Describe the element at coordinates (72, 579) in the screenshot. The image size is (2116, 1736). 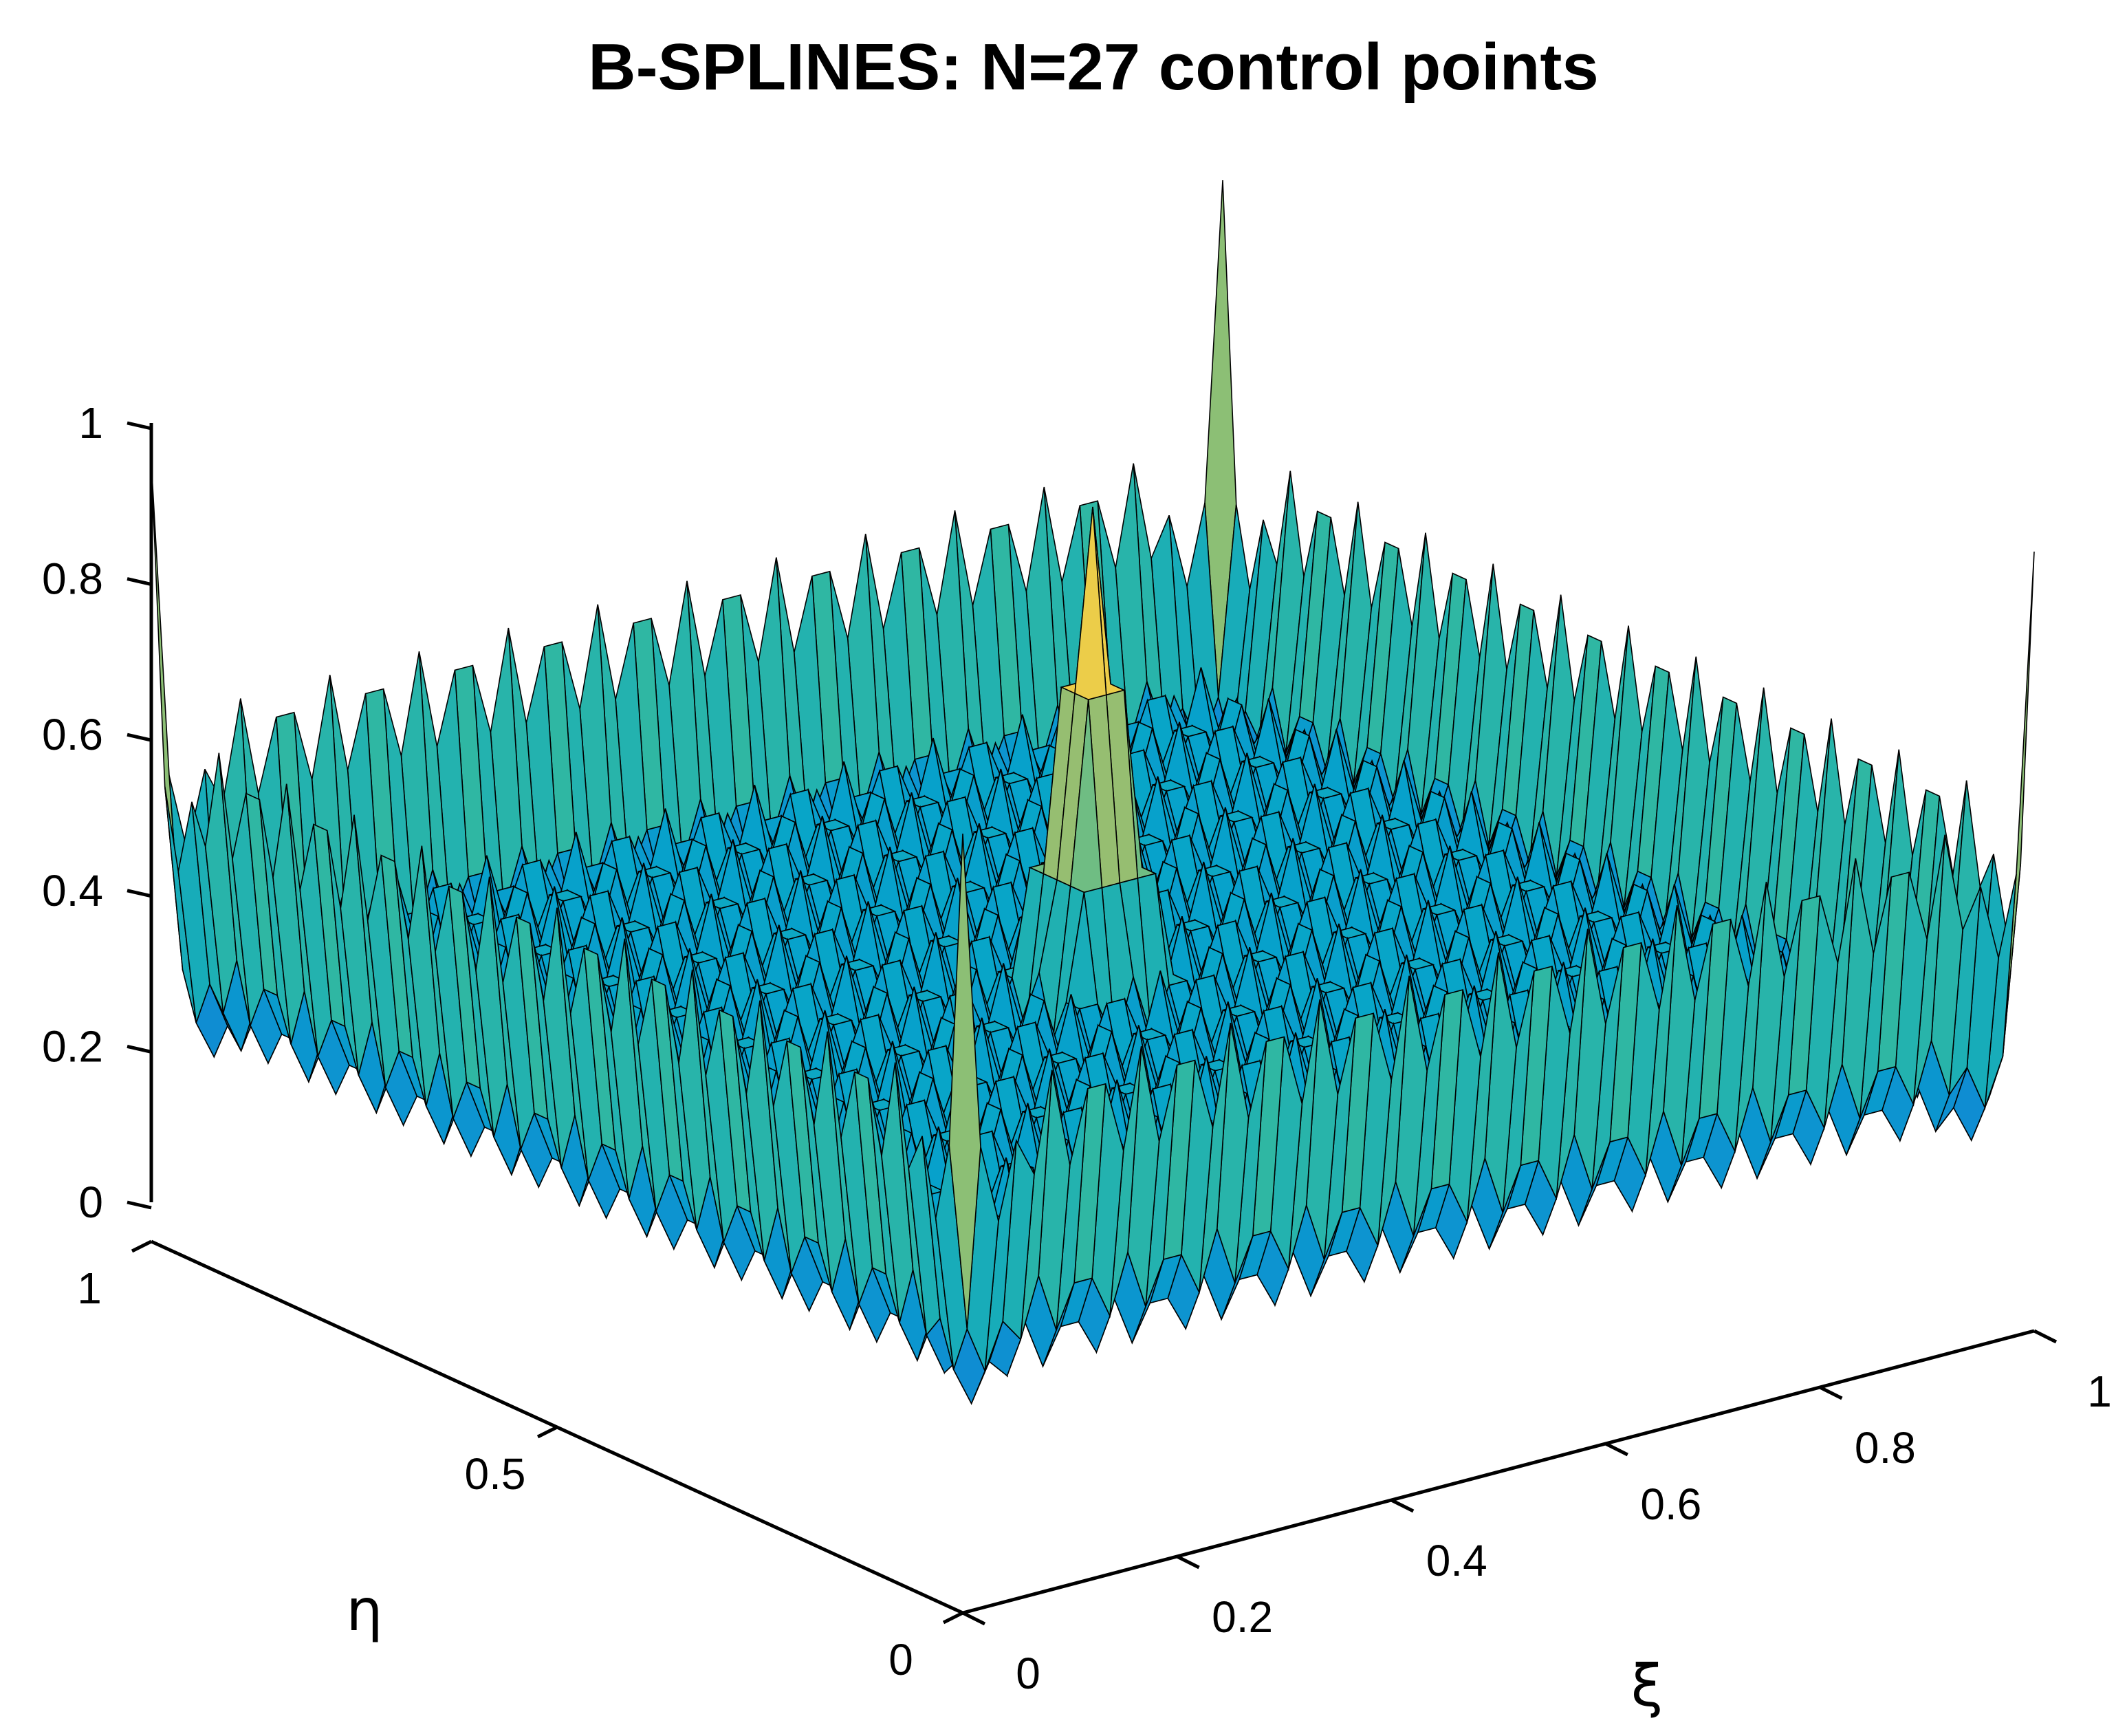
I see `z-tick-label: 0.8` at that location.